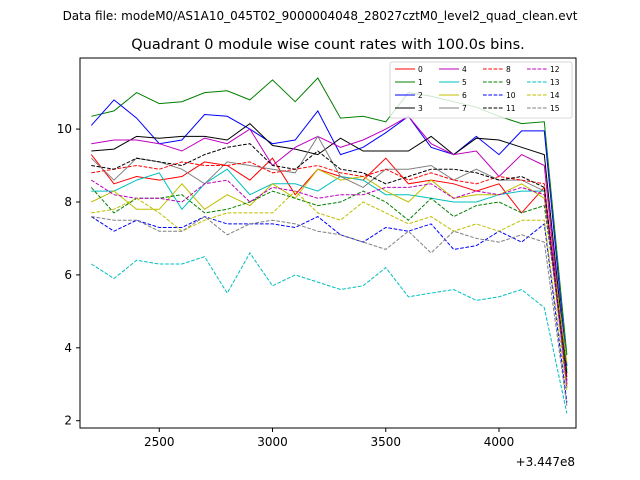 This screenshot has height=480, width=640. Describe the element at coordinates (464, 69) in the screenshot. I see `legend-label-4: 4` at that location.